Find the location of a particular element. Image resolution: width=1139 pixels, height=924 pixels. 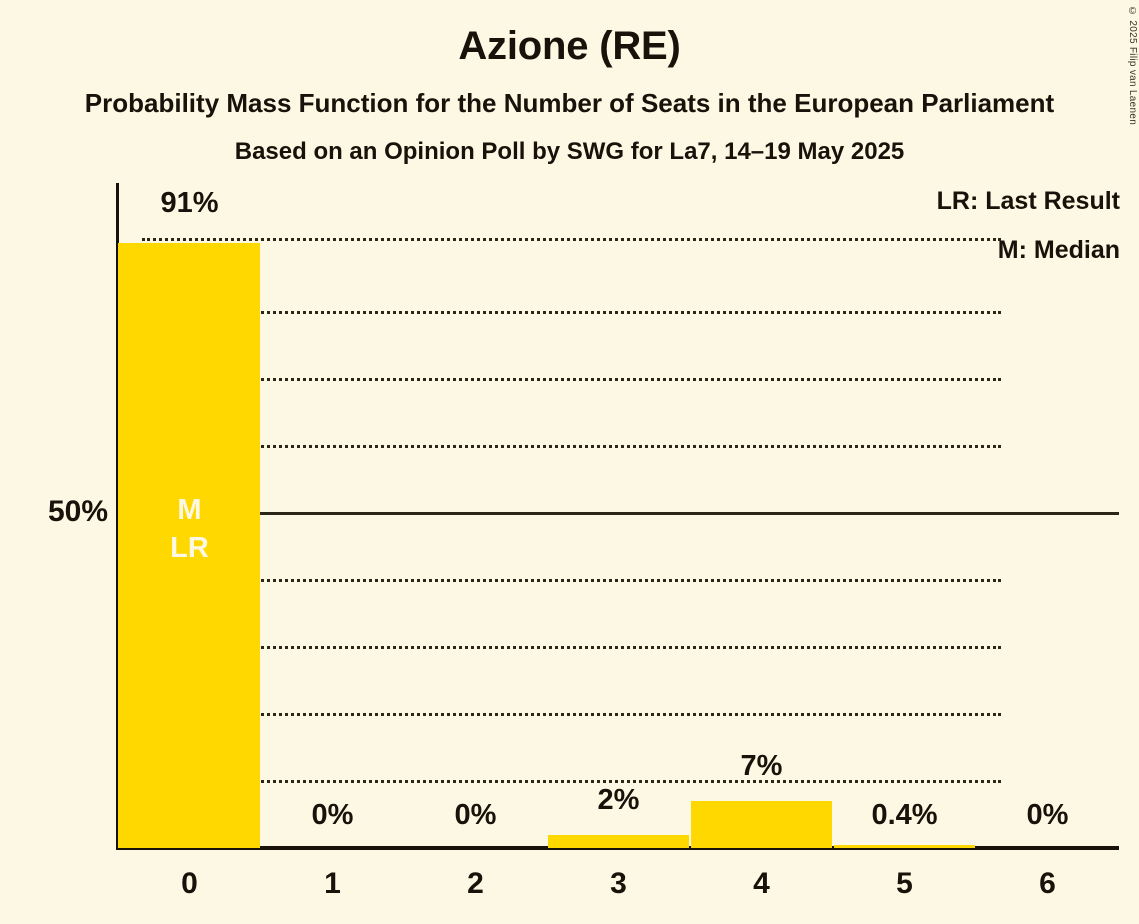

y-tick-label-50: 50% is located at coordinates (77, 511).